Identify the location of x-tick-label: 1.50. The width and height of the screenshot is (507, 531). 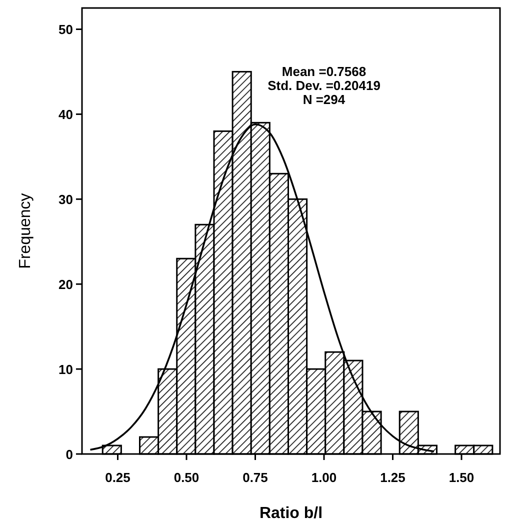
(461, 477).